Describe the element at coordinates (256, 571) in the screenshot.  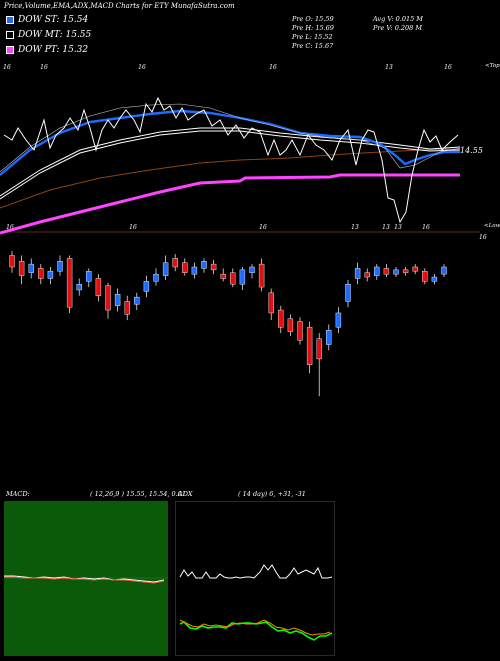
I see `adx-line` at that location.